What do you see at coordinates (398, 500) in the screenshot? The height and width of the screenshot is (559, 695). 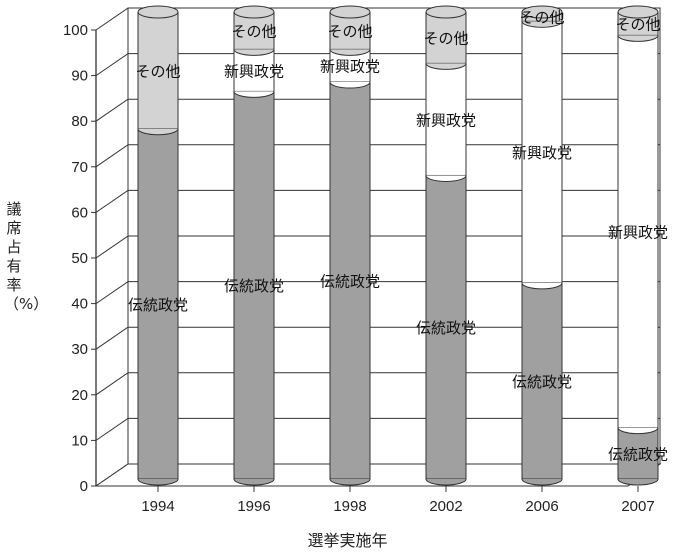 I see `x-axis: 1994 1996 1998 2002 2006 2007` at bounding box center [398, 500].